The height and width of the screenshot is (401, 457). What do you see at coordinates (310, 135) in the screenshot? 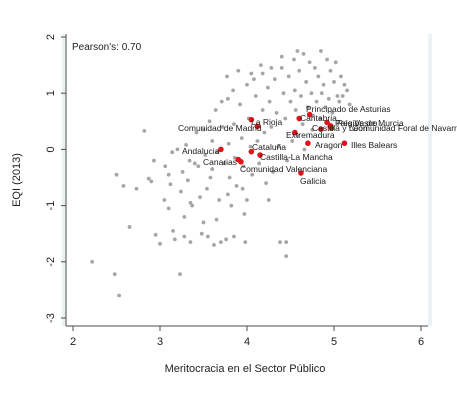
I see `point-label: Extremadura` at bounding box center [310, 135].